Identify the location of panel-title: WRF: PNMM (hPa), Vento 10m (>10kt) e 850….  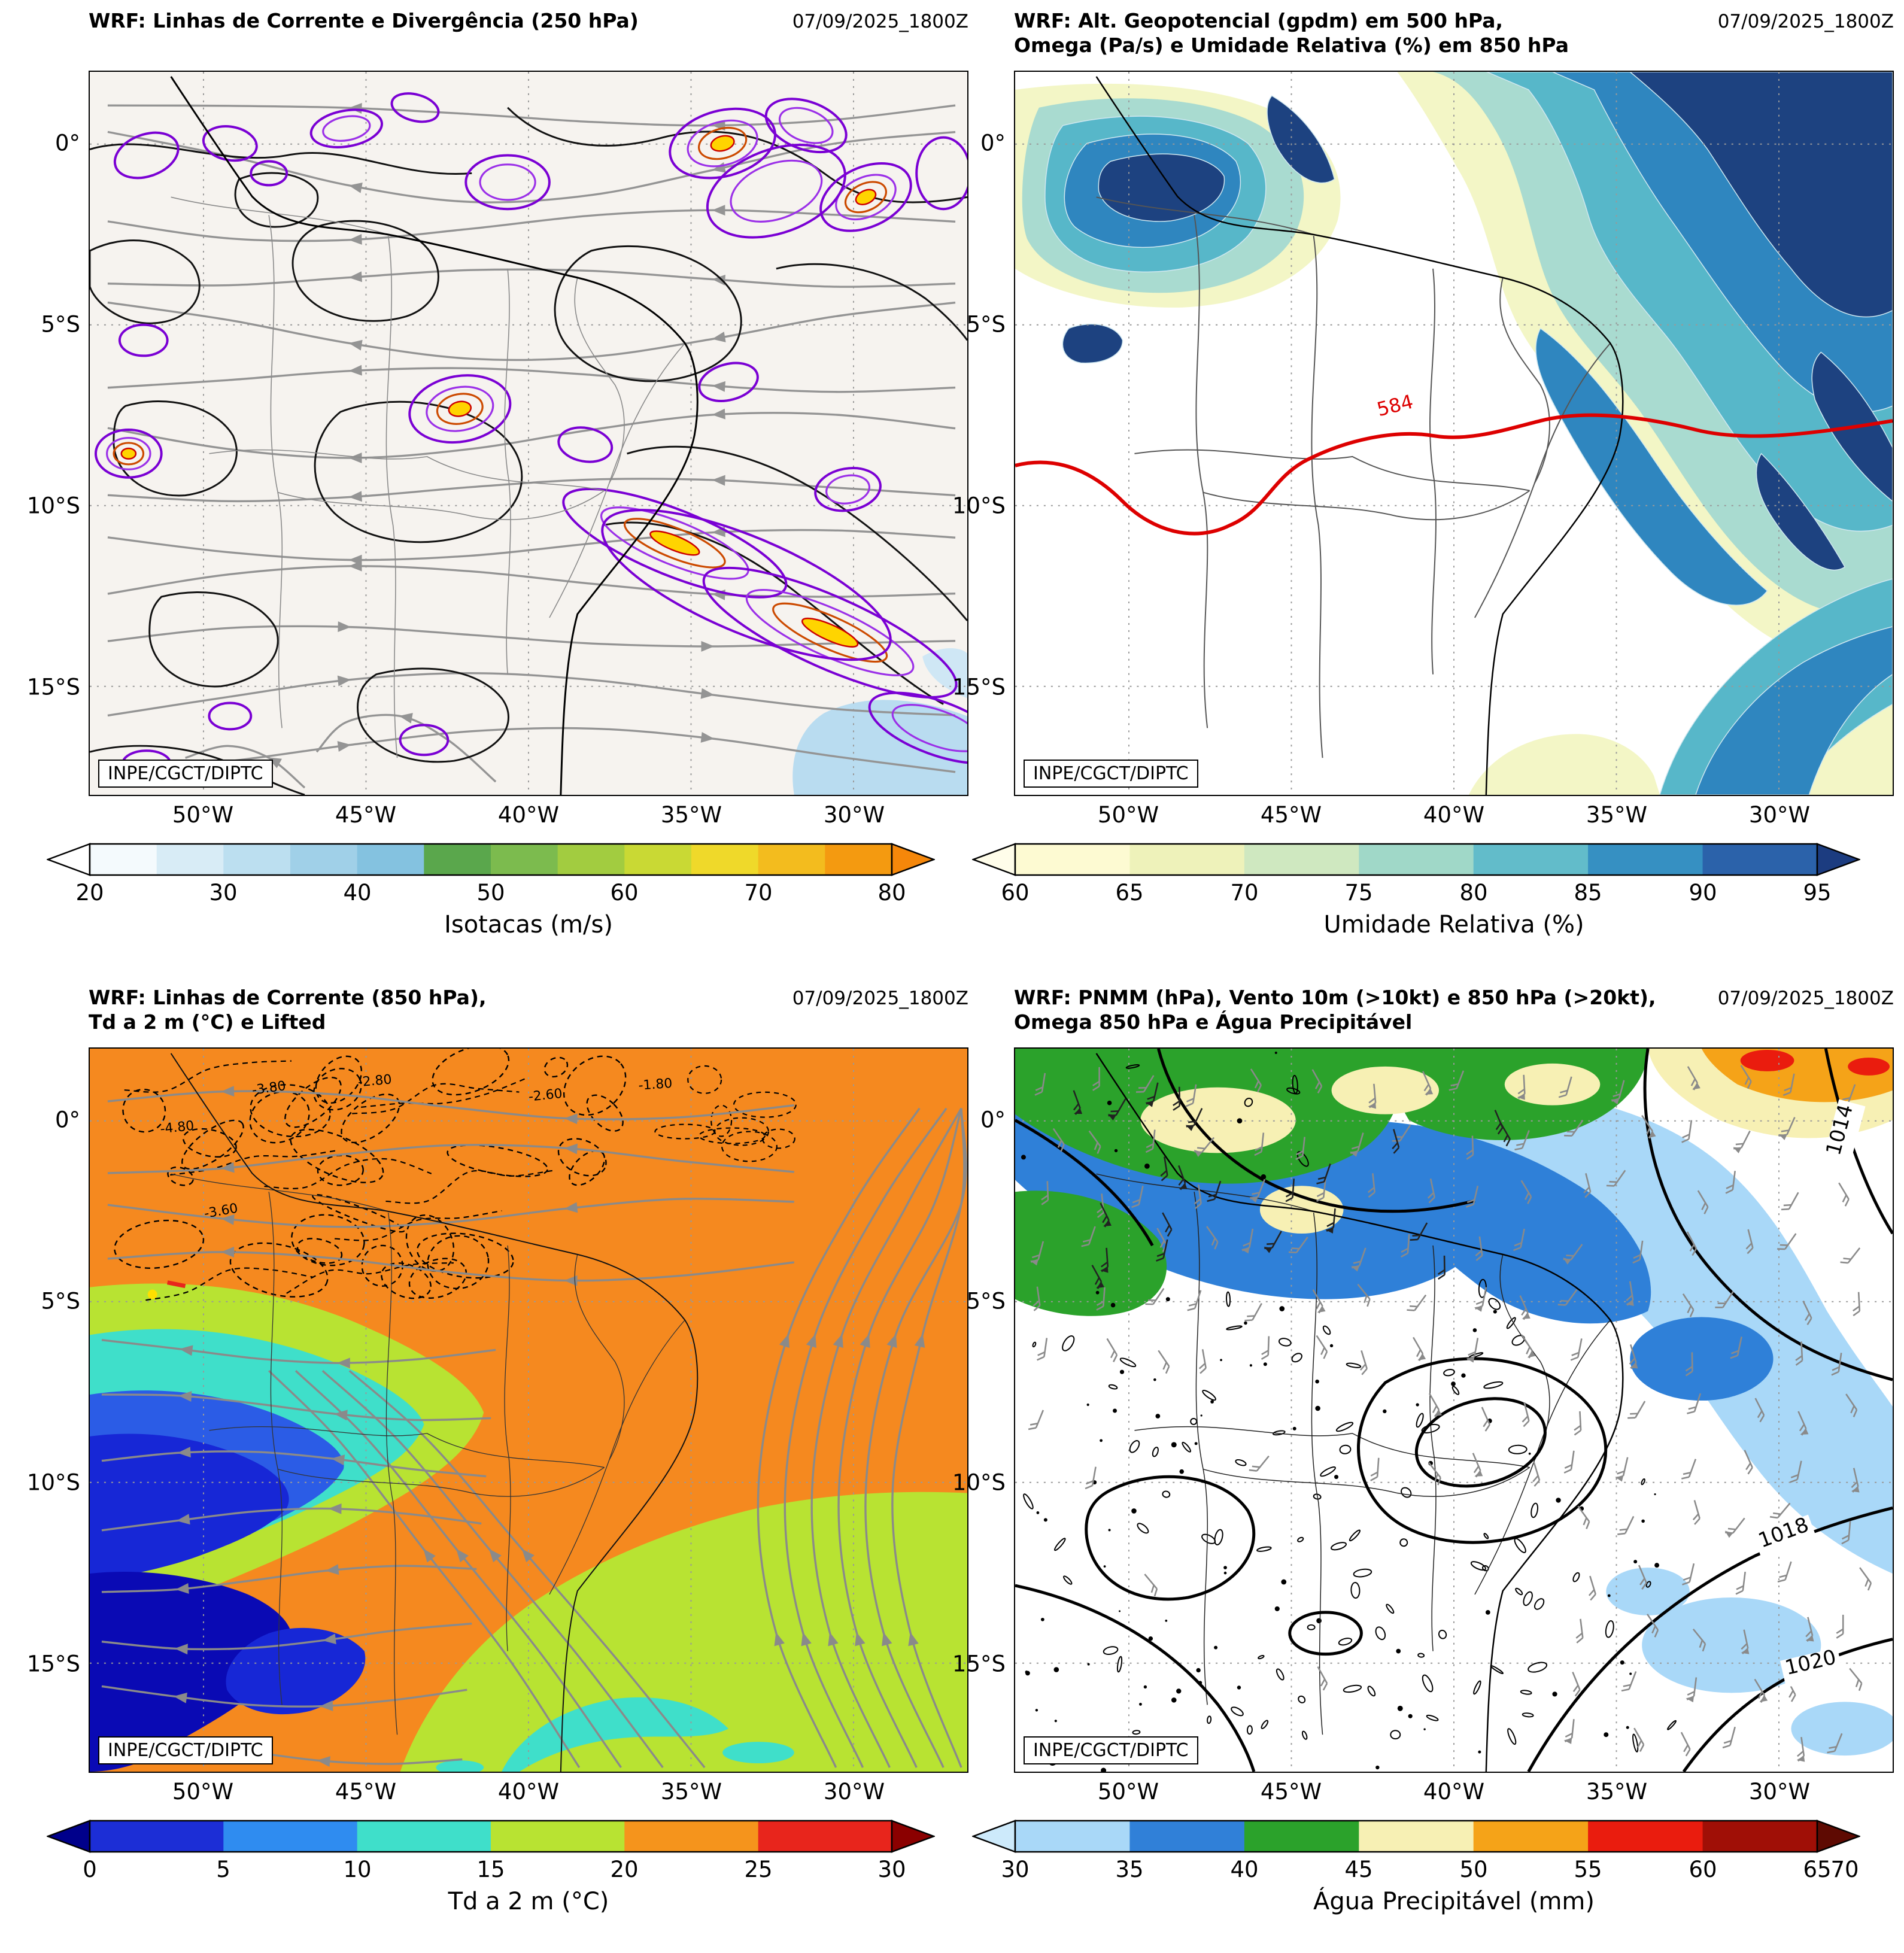
(1335, 1010).